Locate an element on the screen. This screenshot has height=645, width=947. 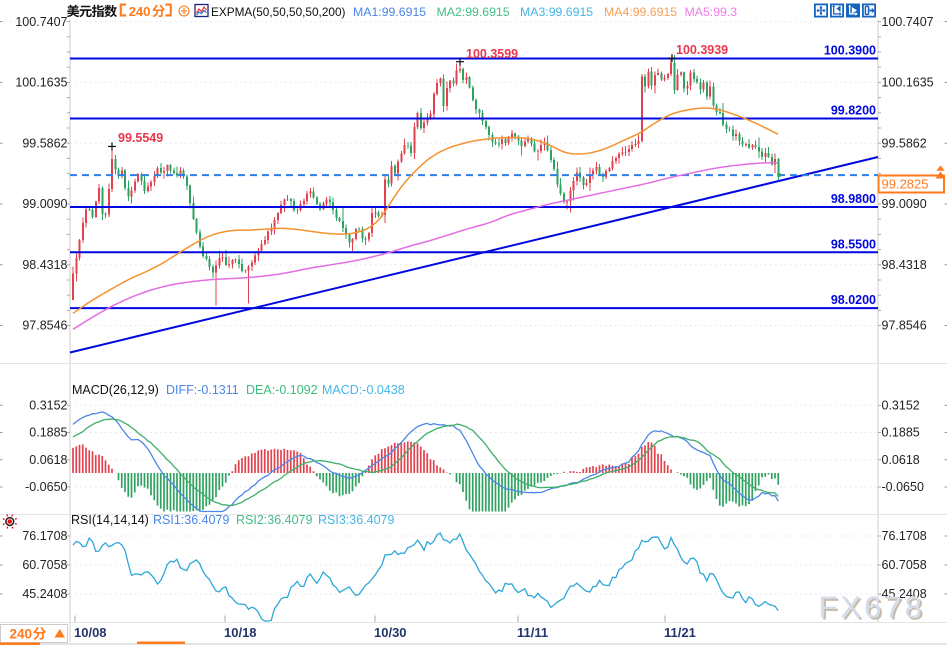
svg-text: MA2:99.6915 is located at coordinates (473, 12).